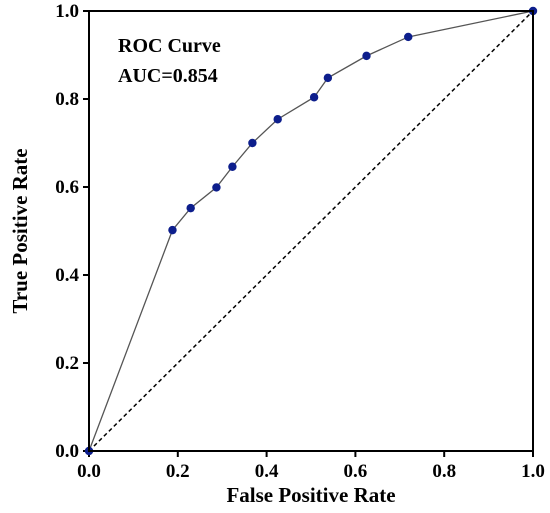  What do you see at coordinates (533, 471) in the screenshot?
I see `x-tick-label: 1.0` at bounding box center [533, 471].